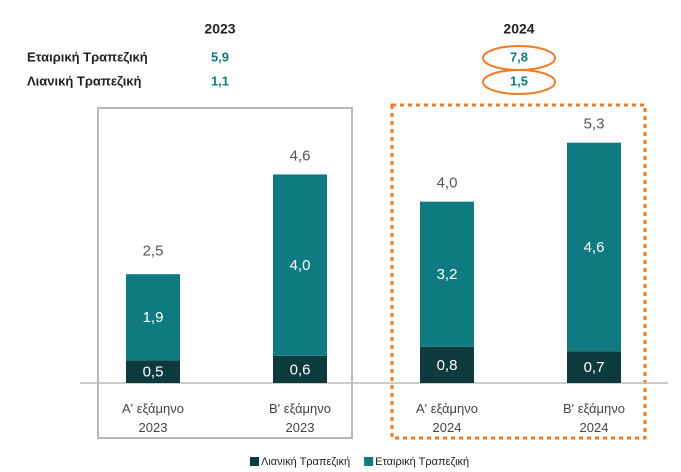 The height and width of the screenshot is (472, 681). I want to click on legend-label: Εταιρική Τραπεζική, so click(422, 462).